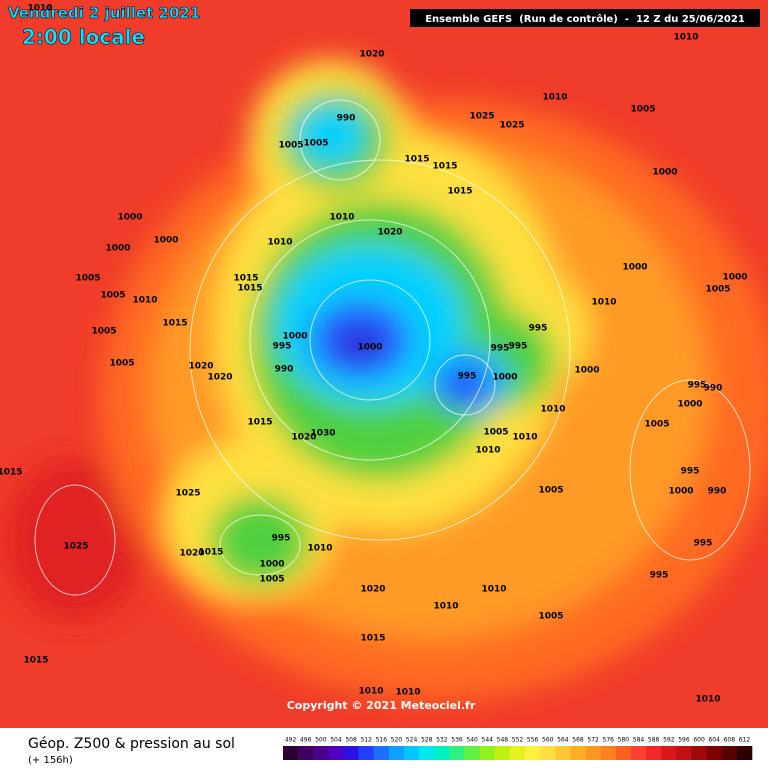 Image resolution: width=768 pixels, height=768 pixels. Describe the element at coordinates (533, 740) in the screenshot. I see `scale-label: 556` at that location.